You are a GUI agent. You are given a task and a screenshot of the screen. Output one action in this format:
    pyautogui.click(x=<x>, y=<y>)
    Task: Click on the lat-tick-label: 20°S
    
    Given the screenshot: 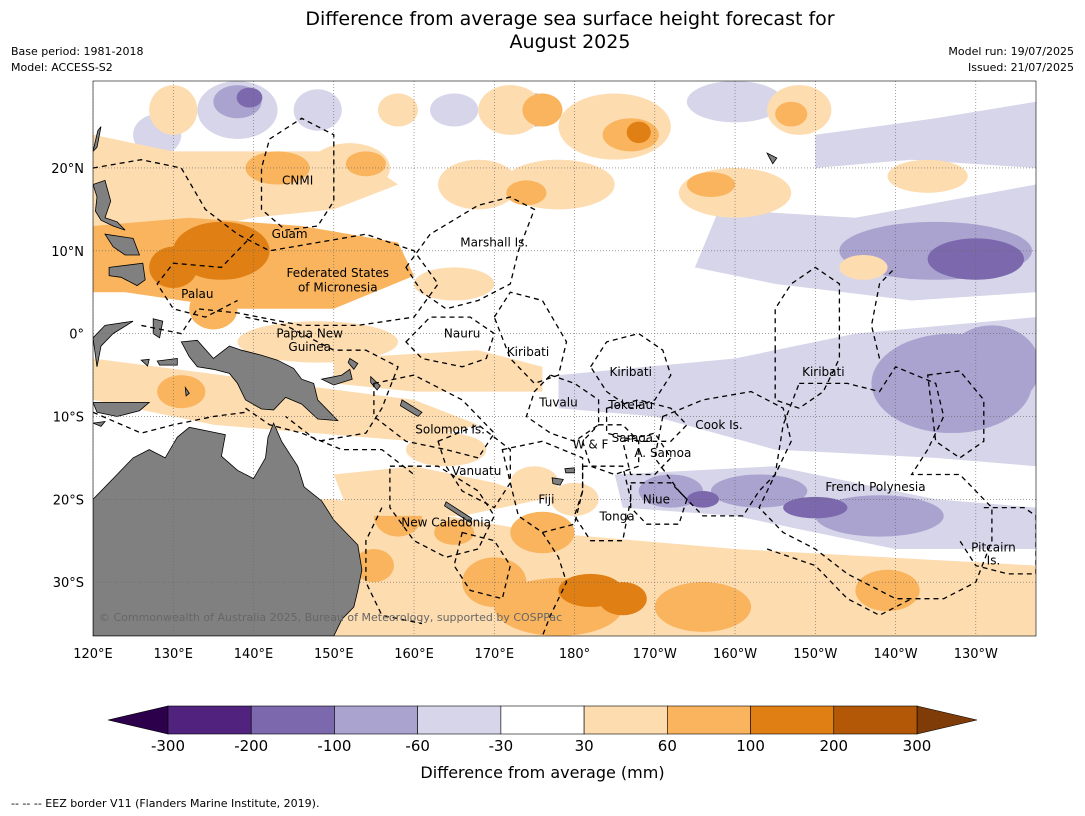 What is the action you would take?
    pyautogui.click(x=68, y=500)
    